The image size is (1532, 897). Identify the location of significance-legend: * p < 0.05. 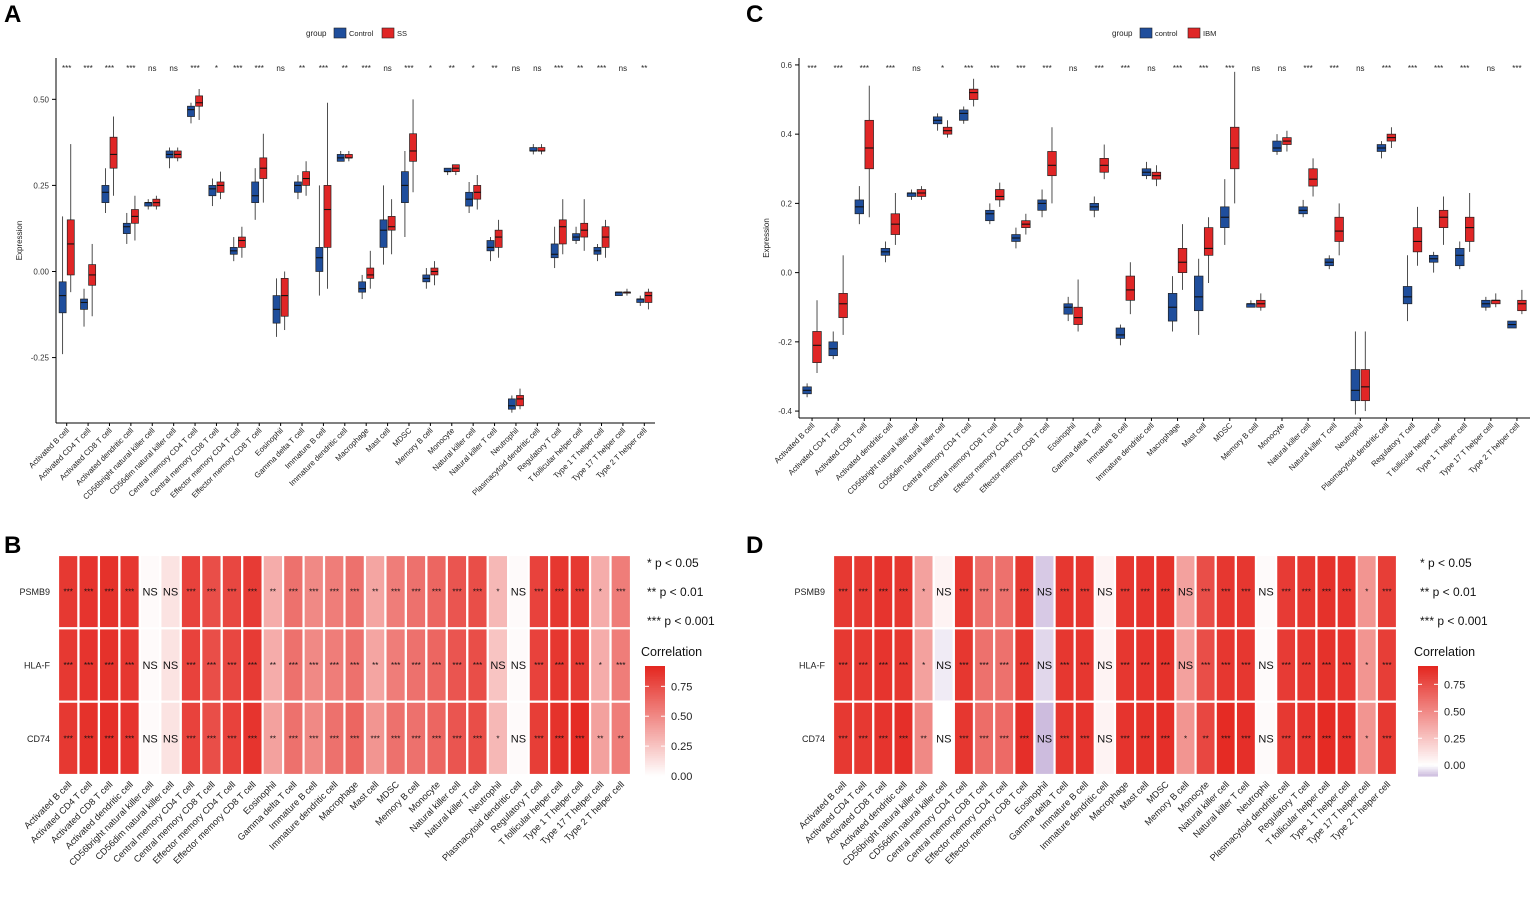
(1446, 563).